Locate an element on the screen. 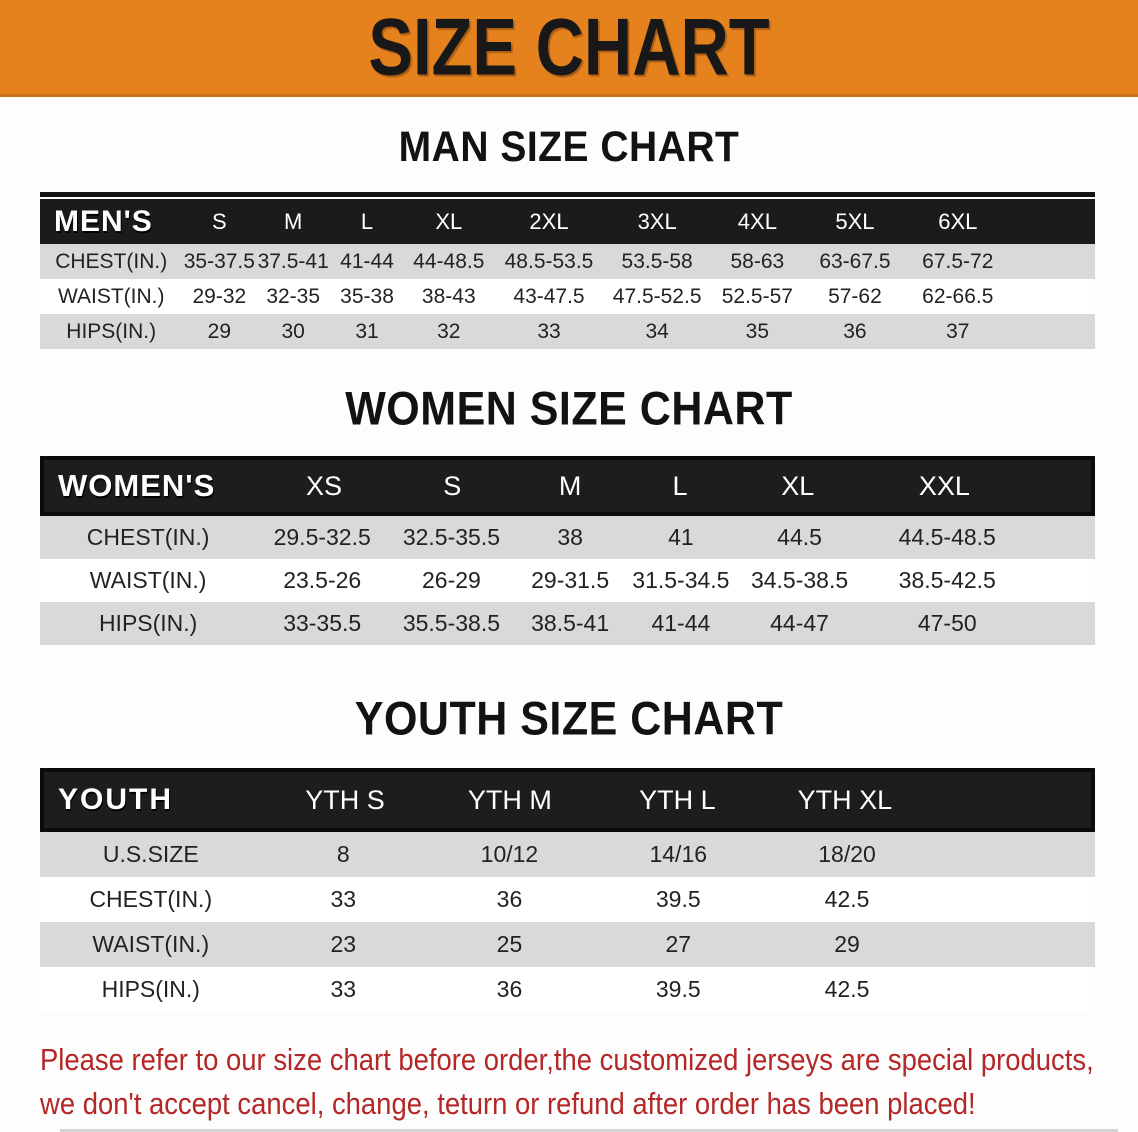  row-value: 38 is located at coordinates (570, 537).